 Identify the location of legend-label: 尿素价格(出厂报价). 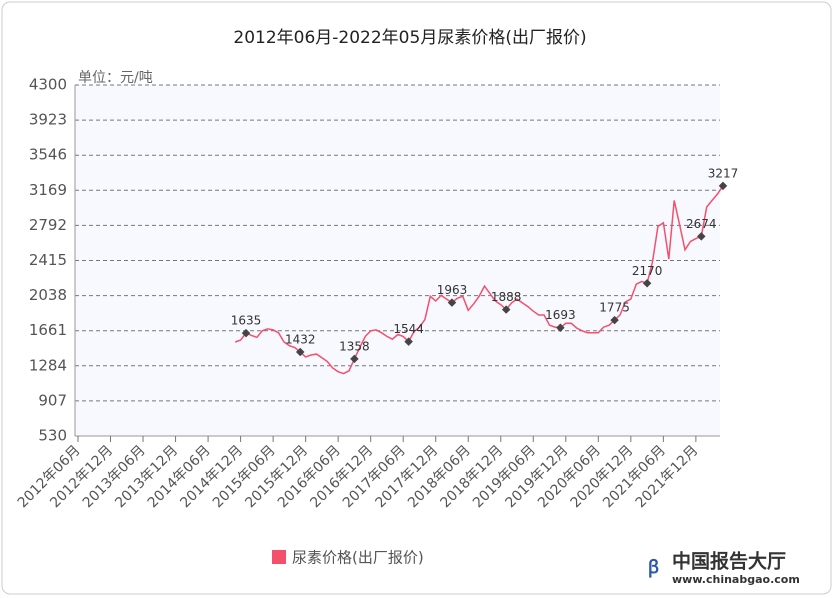
(358, 558).